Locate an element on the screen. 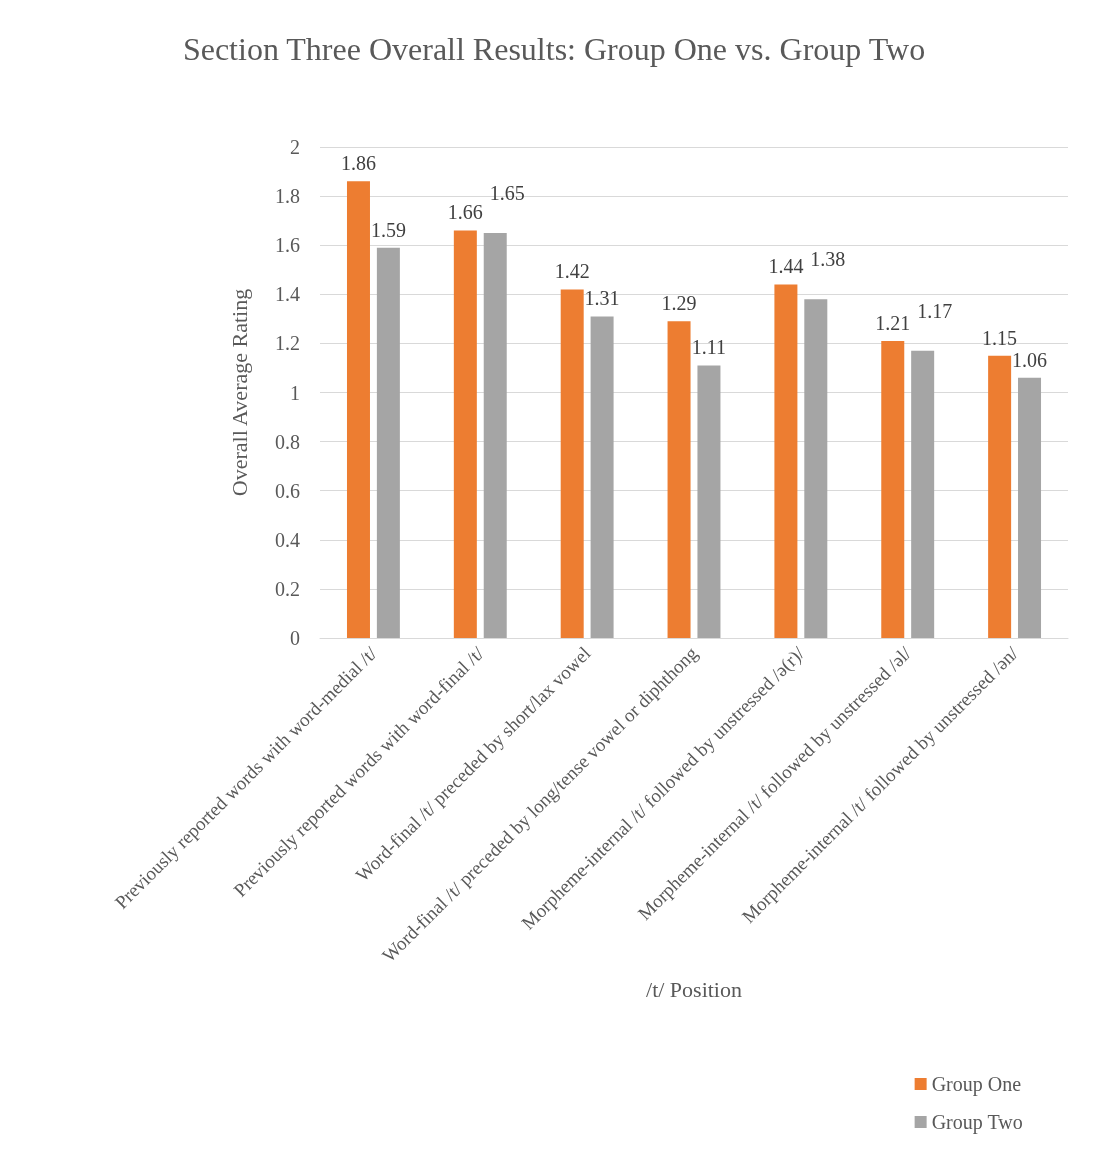  y-tick-label: 0.6 is located at coordinates (287, 490).